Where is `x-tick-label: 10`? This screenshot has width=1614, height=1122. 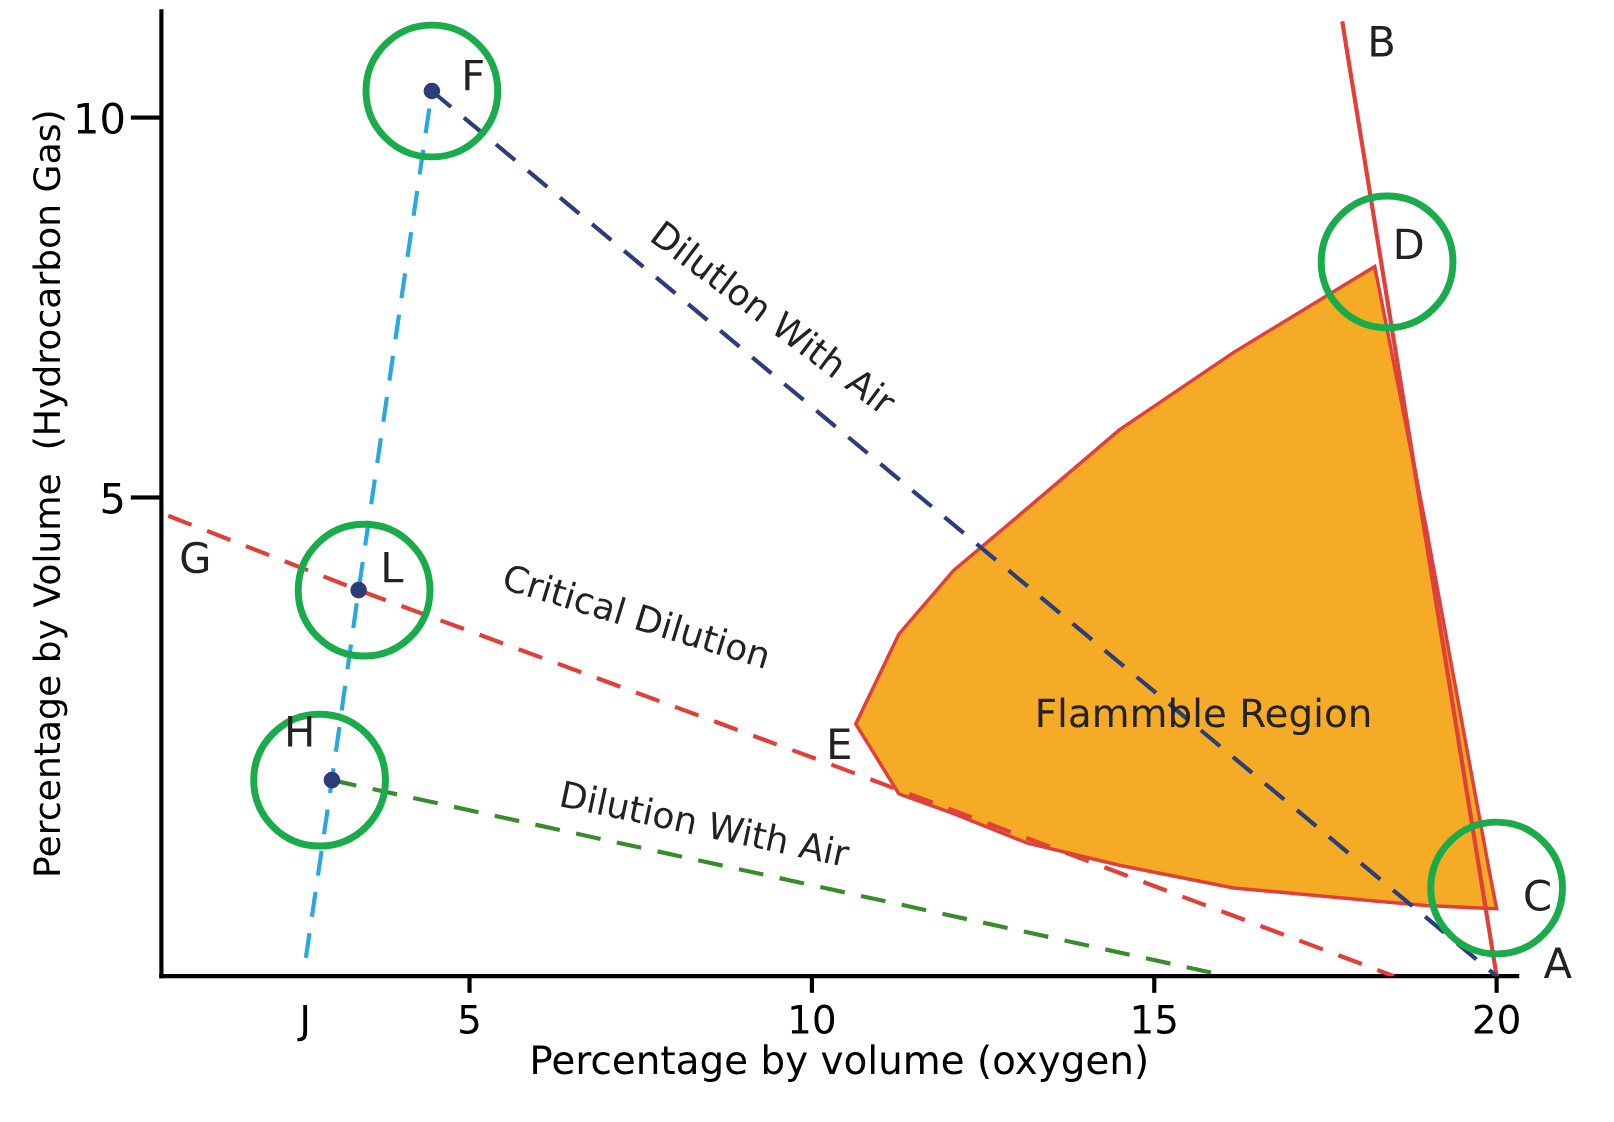 x-tick-label: 10 is located at coordinates (813, 1019).